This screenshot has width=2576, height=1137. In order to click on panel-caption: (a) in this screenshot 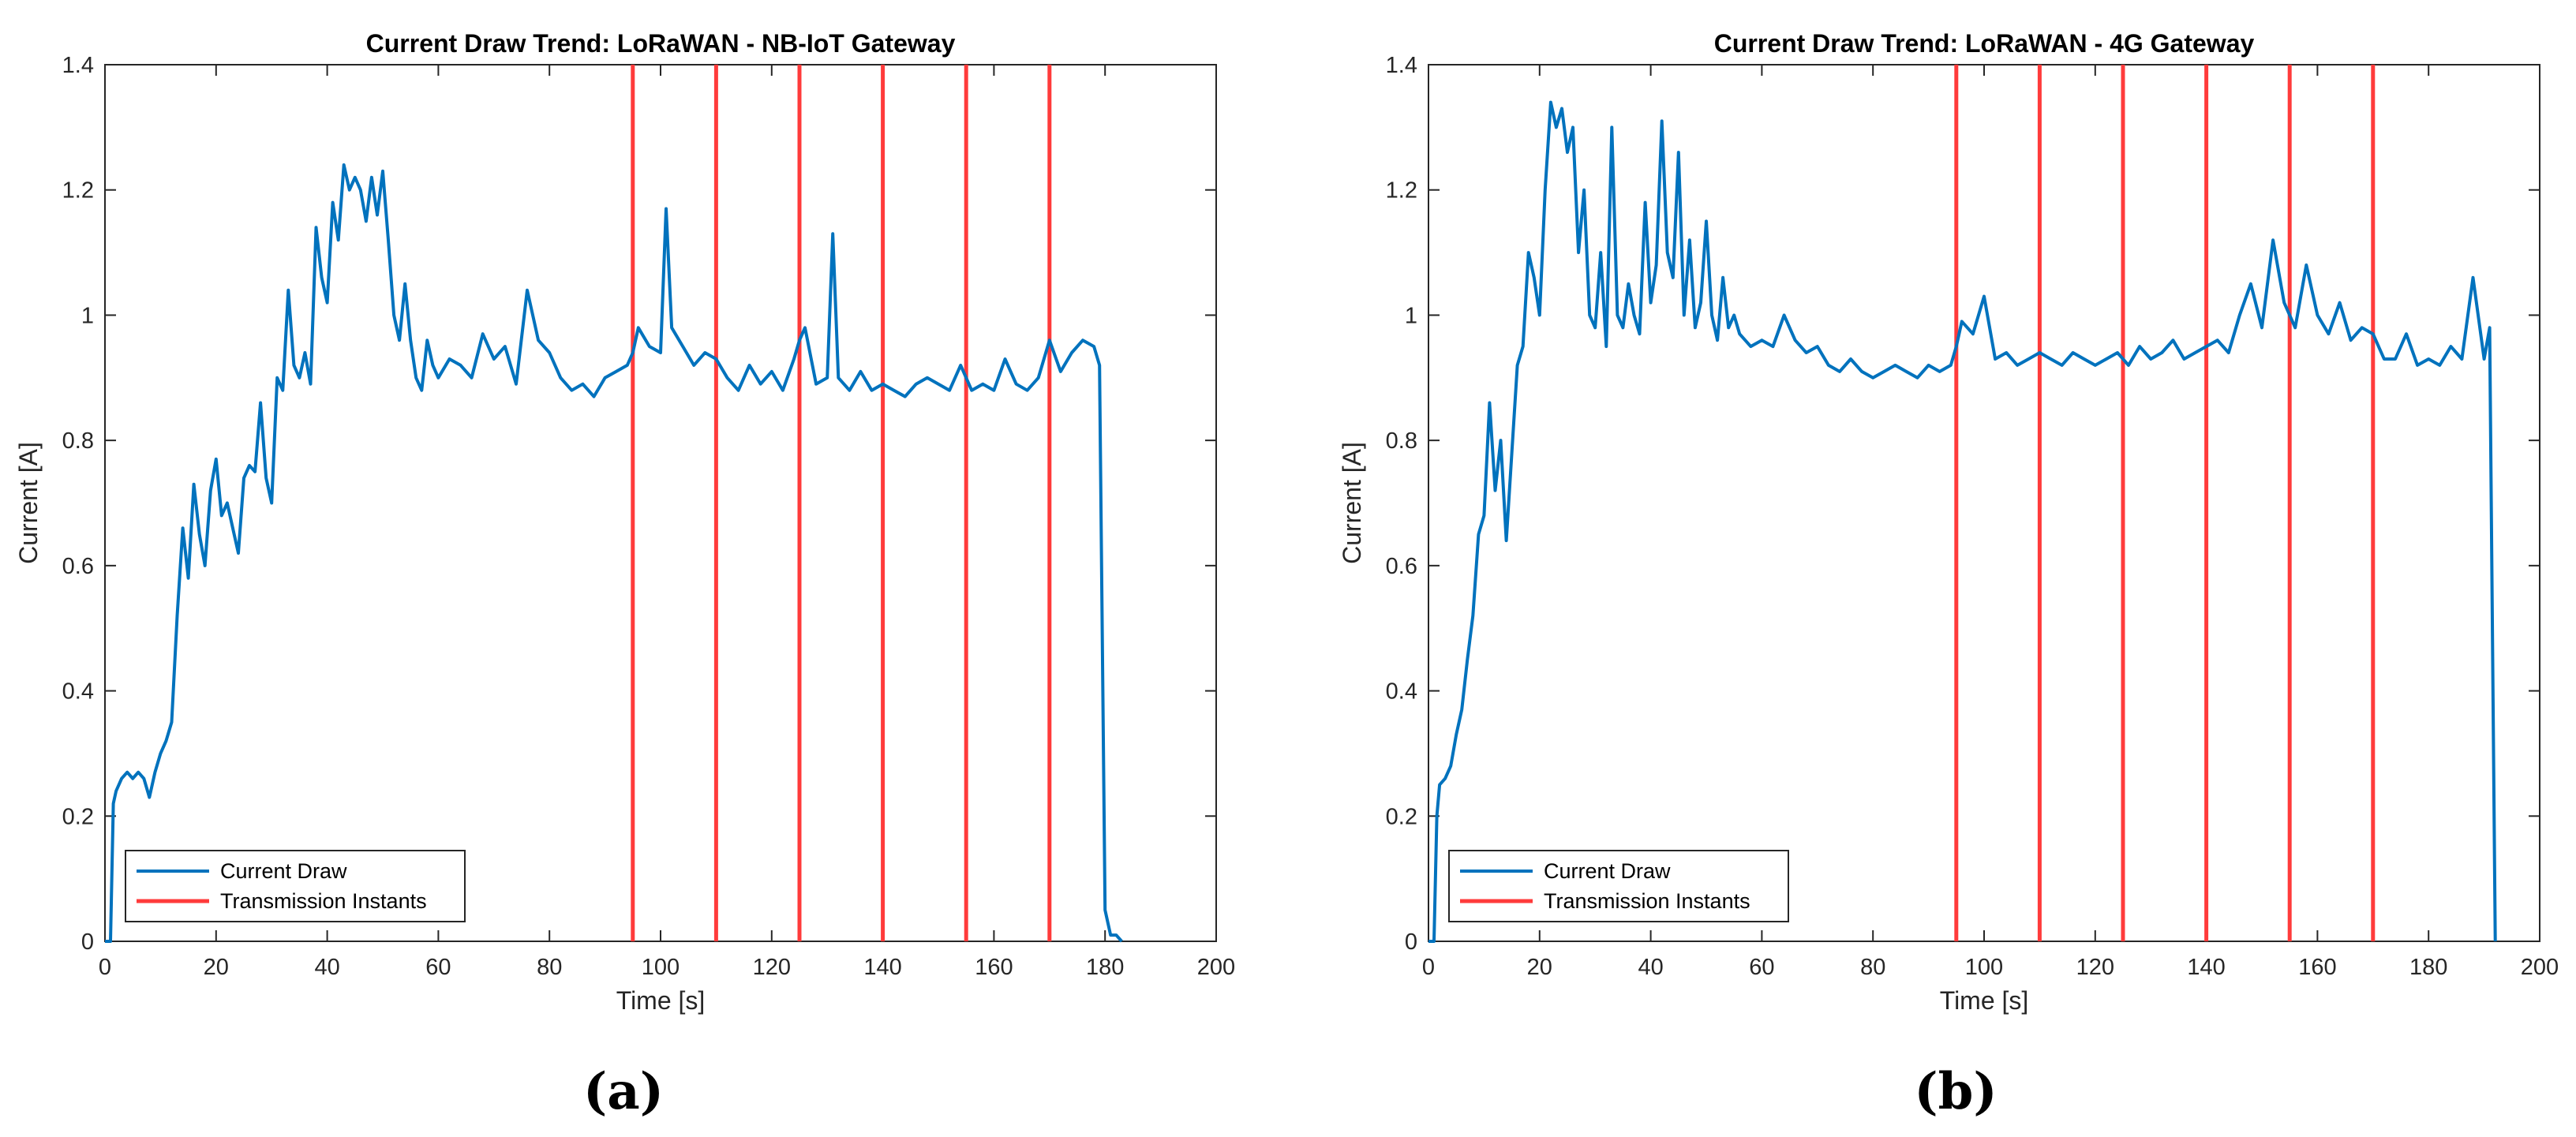, I will do `click(623, 1091)`.